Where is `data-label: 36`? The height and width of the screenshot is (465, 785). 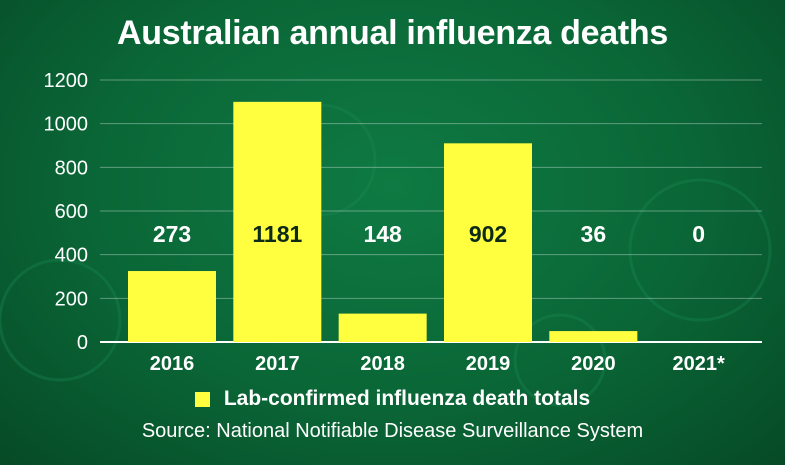 data-label: 36 is located at coordinates (594, 234).